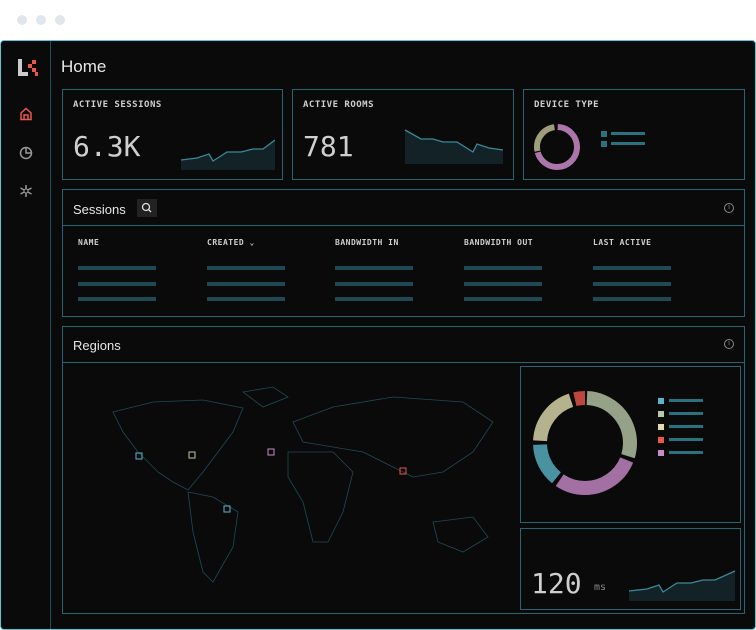 Image resolution: width=756 pixels, height=630 pixels. I want to click on regions-header, so click(403, 345).